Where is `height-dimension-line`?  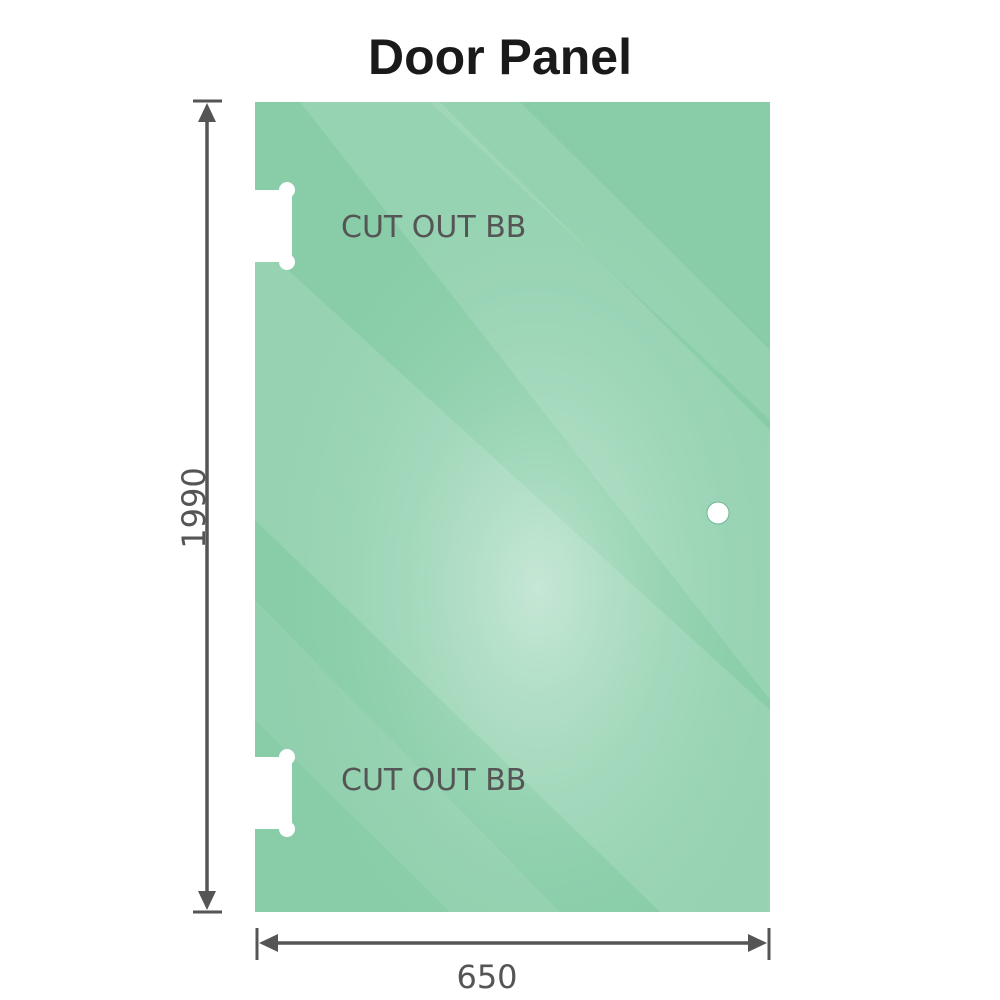 height-dimension-line is located at coordinates (207, 506).